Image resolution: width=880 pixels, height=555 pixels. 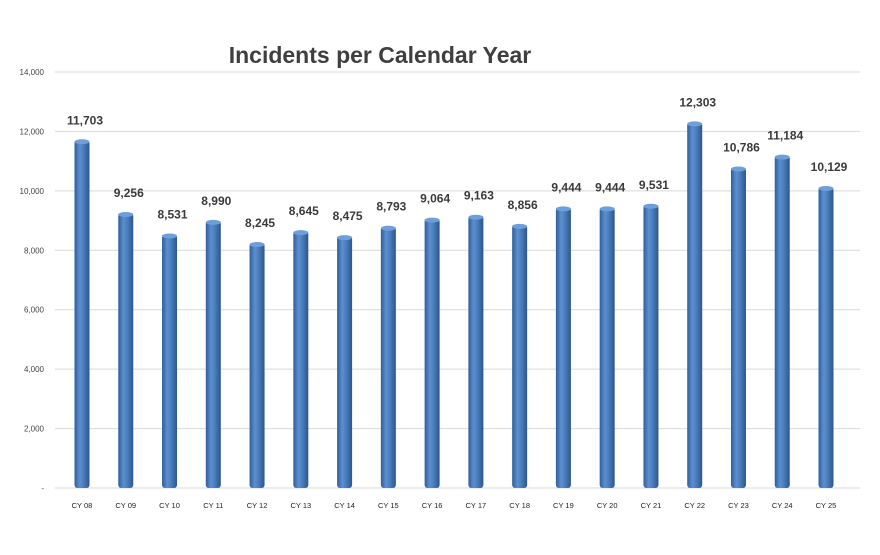 I want to click on data-label: 10,129, so click(x=829, y=167).